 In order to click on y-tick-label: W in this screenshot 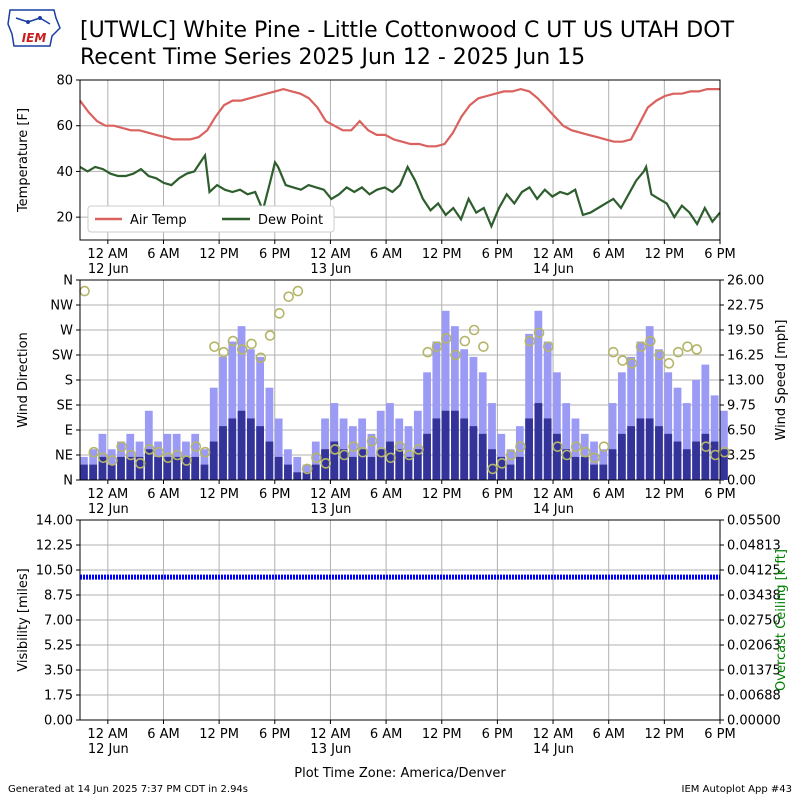, I will do `click(66, 331)`.